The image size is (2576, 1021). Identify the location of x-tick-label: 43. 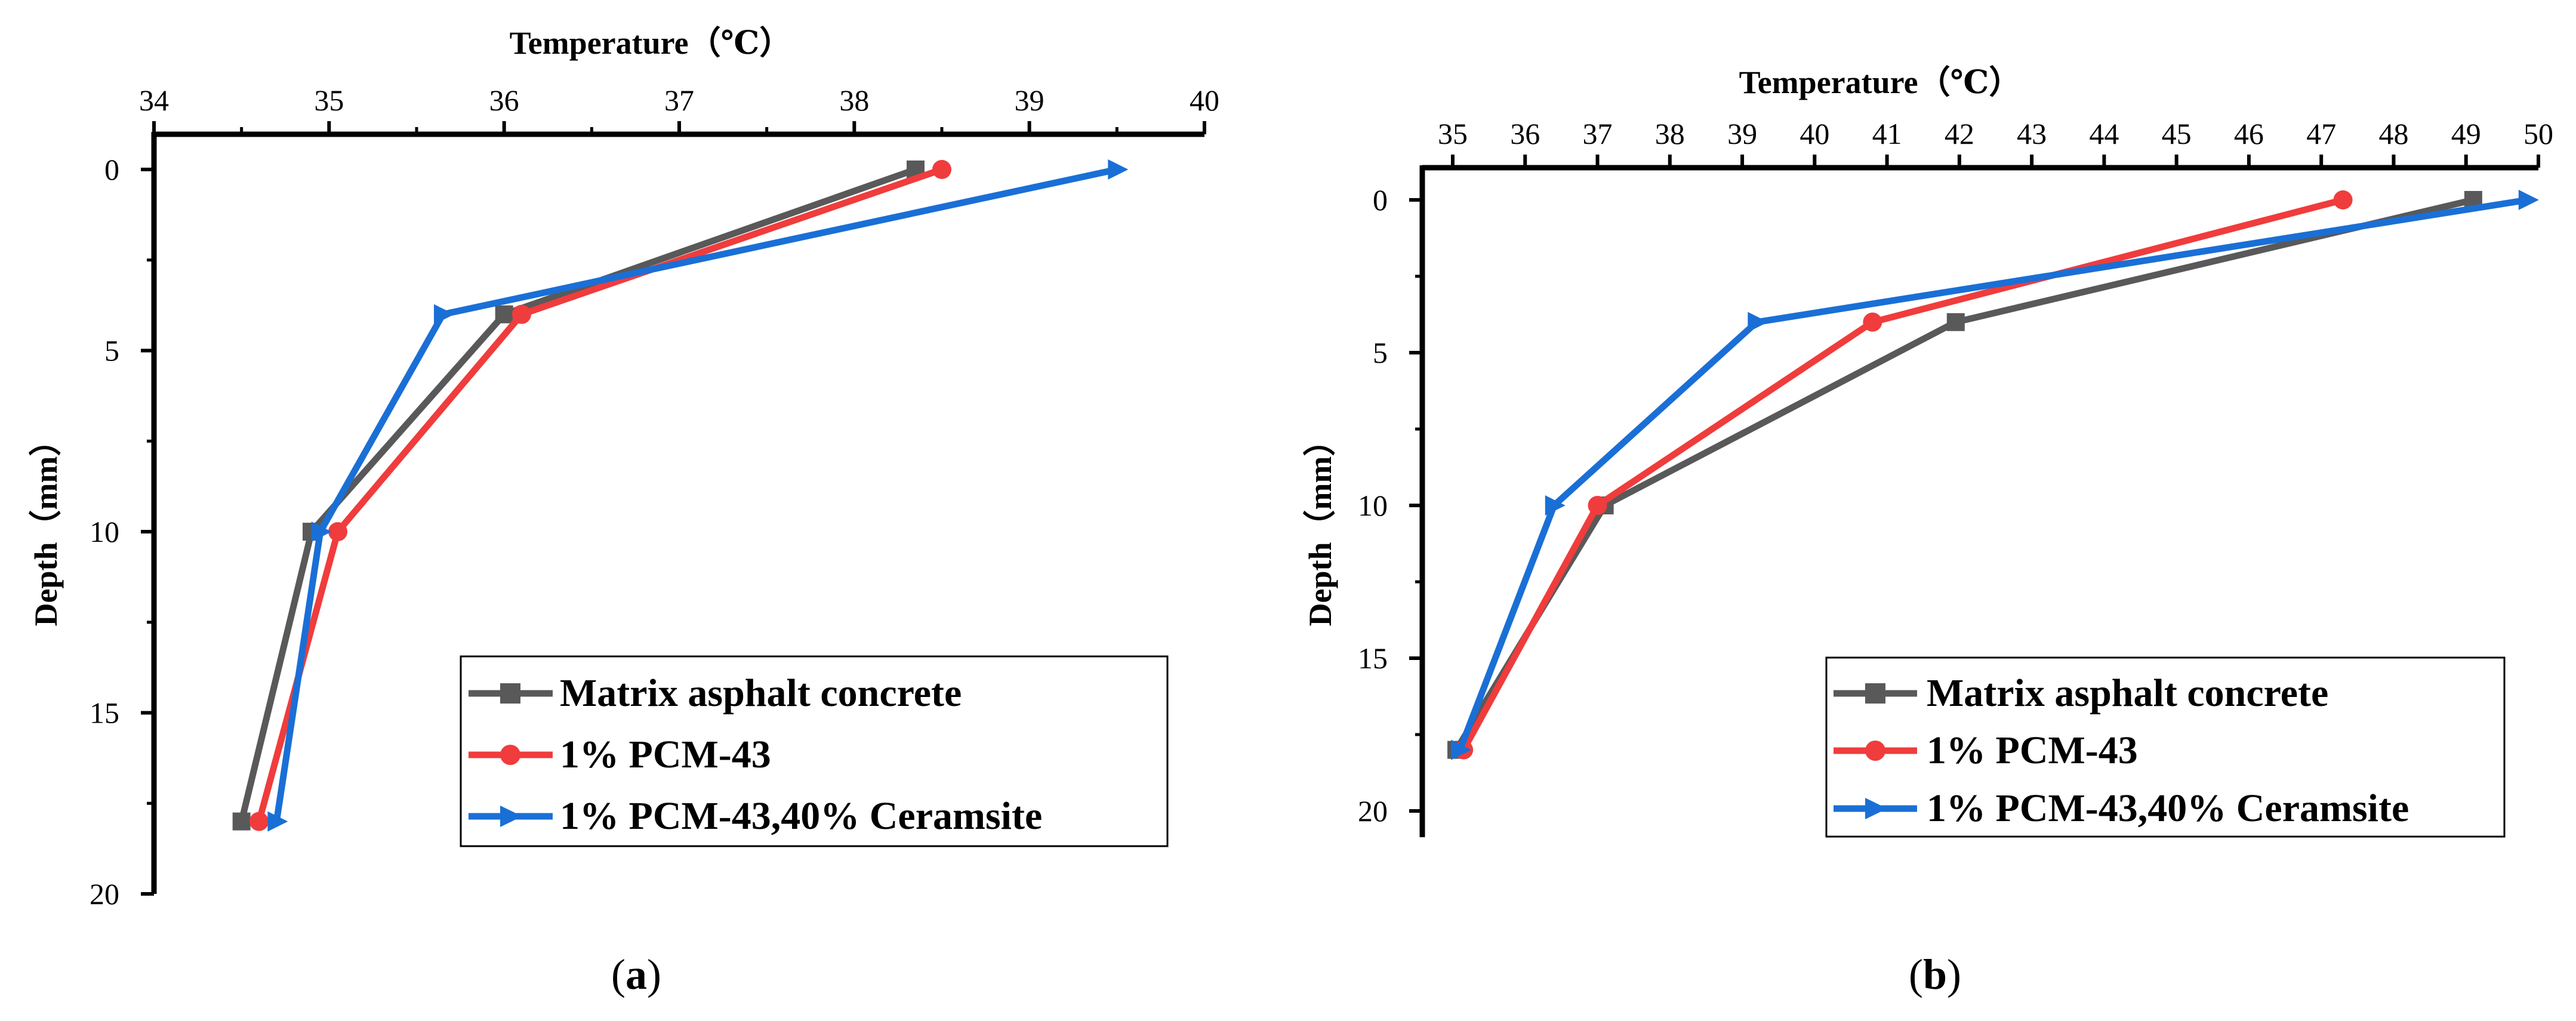
(2032, 133).